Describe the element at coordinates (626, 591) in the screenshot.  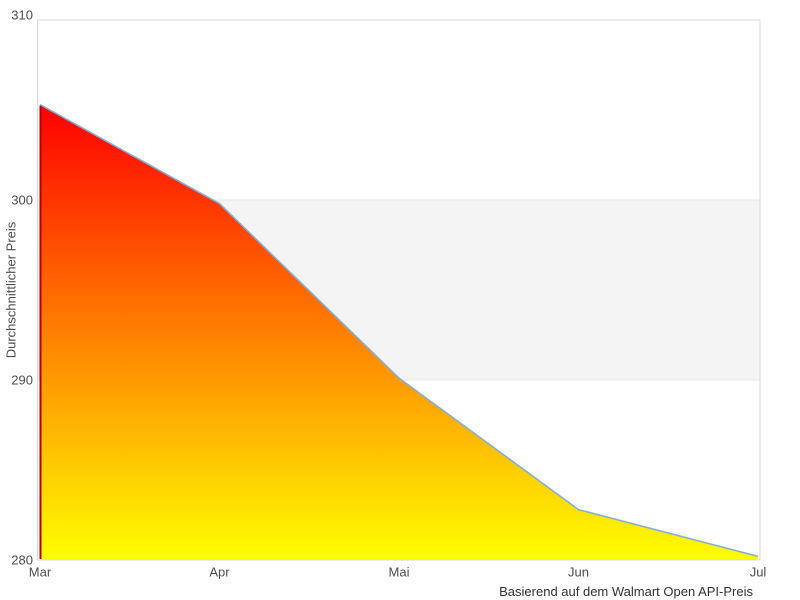
I see `chart-caption: Basierend auf dem Walmart Open API-Preis` at that location.